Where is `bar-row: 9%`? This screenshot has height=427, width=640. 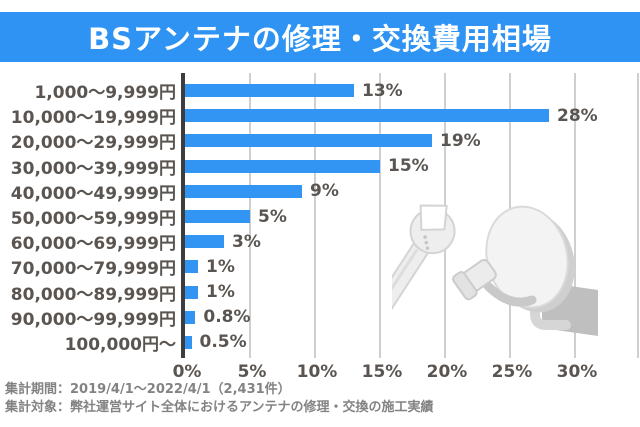 bar-row: 9% is located at coordinates (412, 191).